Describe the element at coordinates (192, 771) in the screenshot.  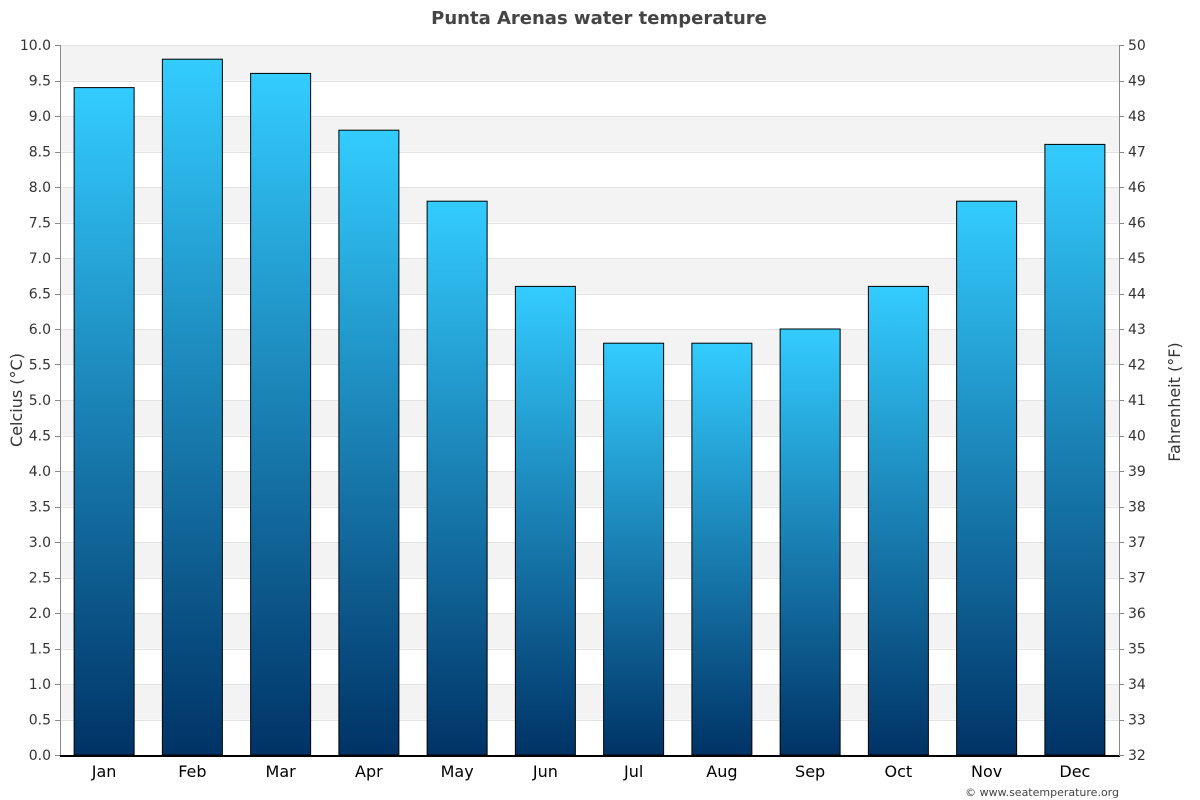
I see `x-tick-label: Feb` at that location.